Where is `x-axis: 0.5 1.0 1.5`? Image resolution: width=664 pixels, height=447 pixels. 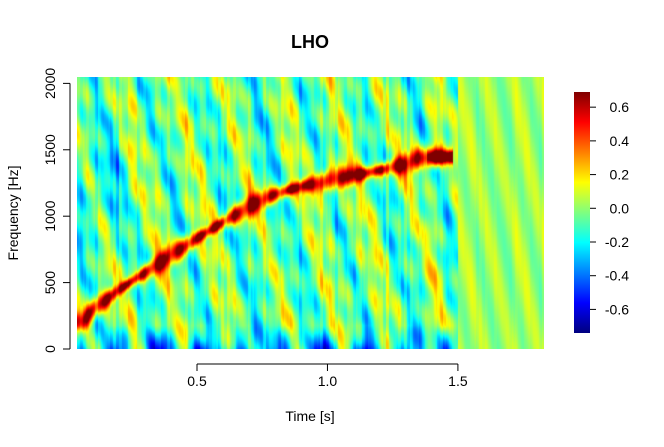
x-axis: 0.5 1.0 1.5 is located at coordinates (327, 376).